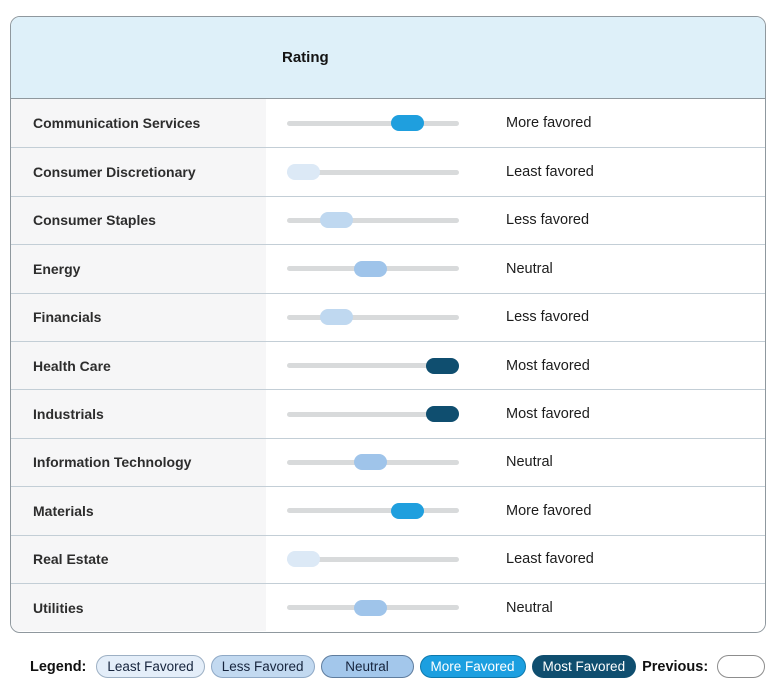  I want to click on rating-column-header: Rating, so click(305, 57).